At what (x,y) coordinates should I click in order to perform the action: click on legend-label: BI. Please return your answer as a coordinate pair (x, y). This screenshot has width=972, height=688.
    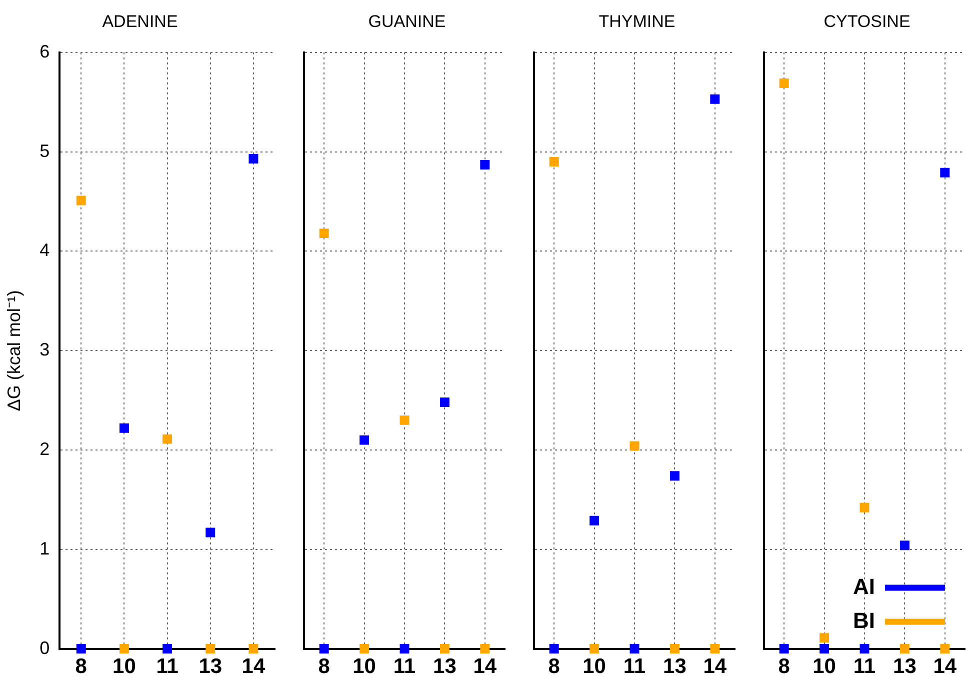
    Looking at the image, I should click on (864, 620).